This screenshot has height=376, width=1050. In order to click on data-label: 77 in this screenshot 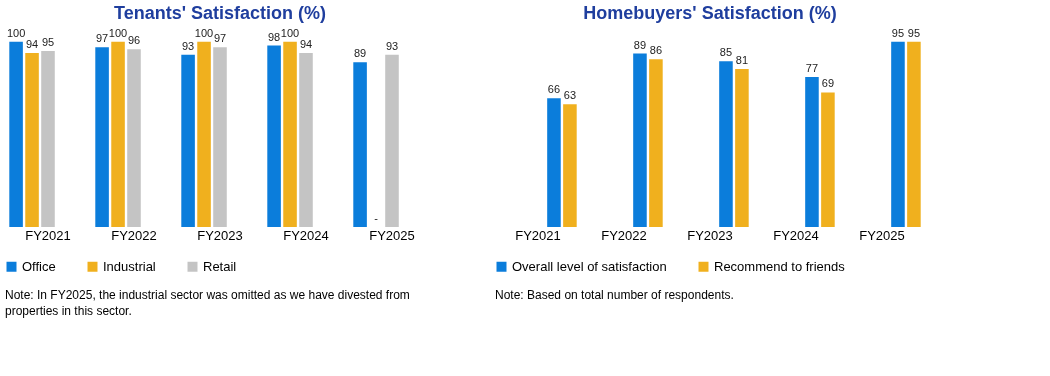, I will do `click(812, 67)`.